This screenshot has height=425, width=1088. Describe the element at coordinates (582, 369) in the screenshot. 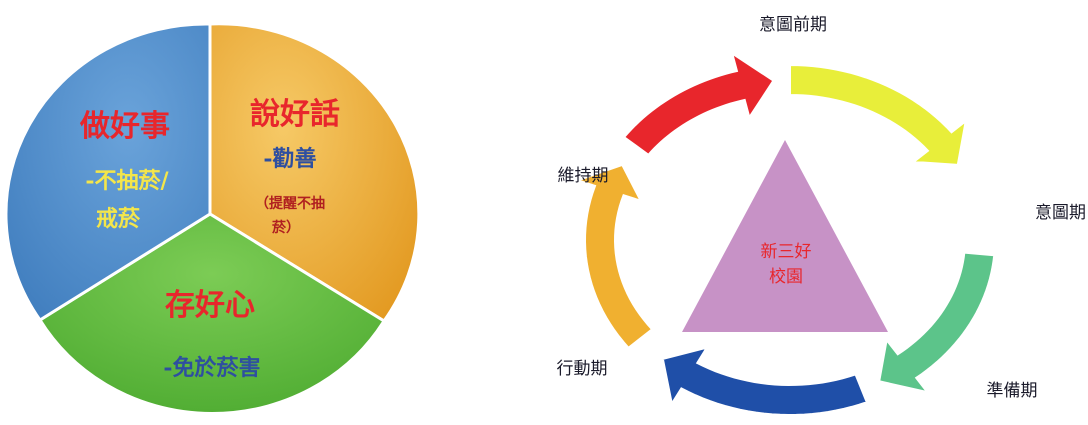

I see `stage-label-action: 行動期` at that location.